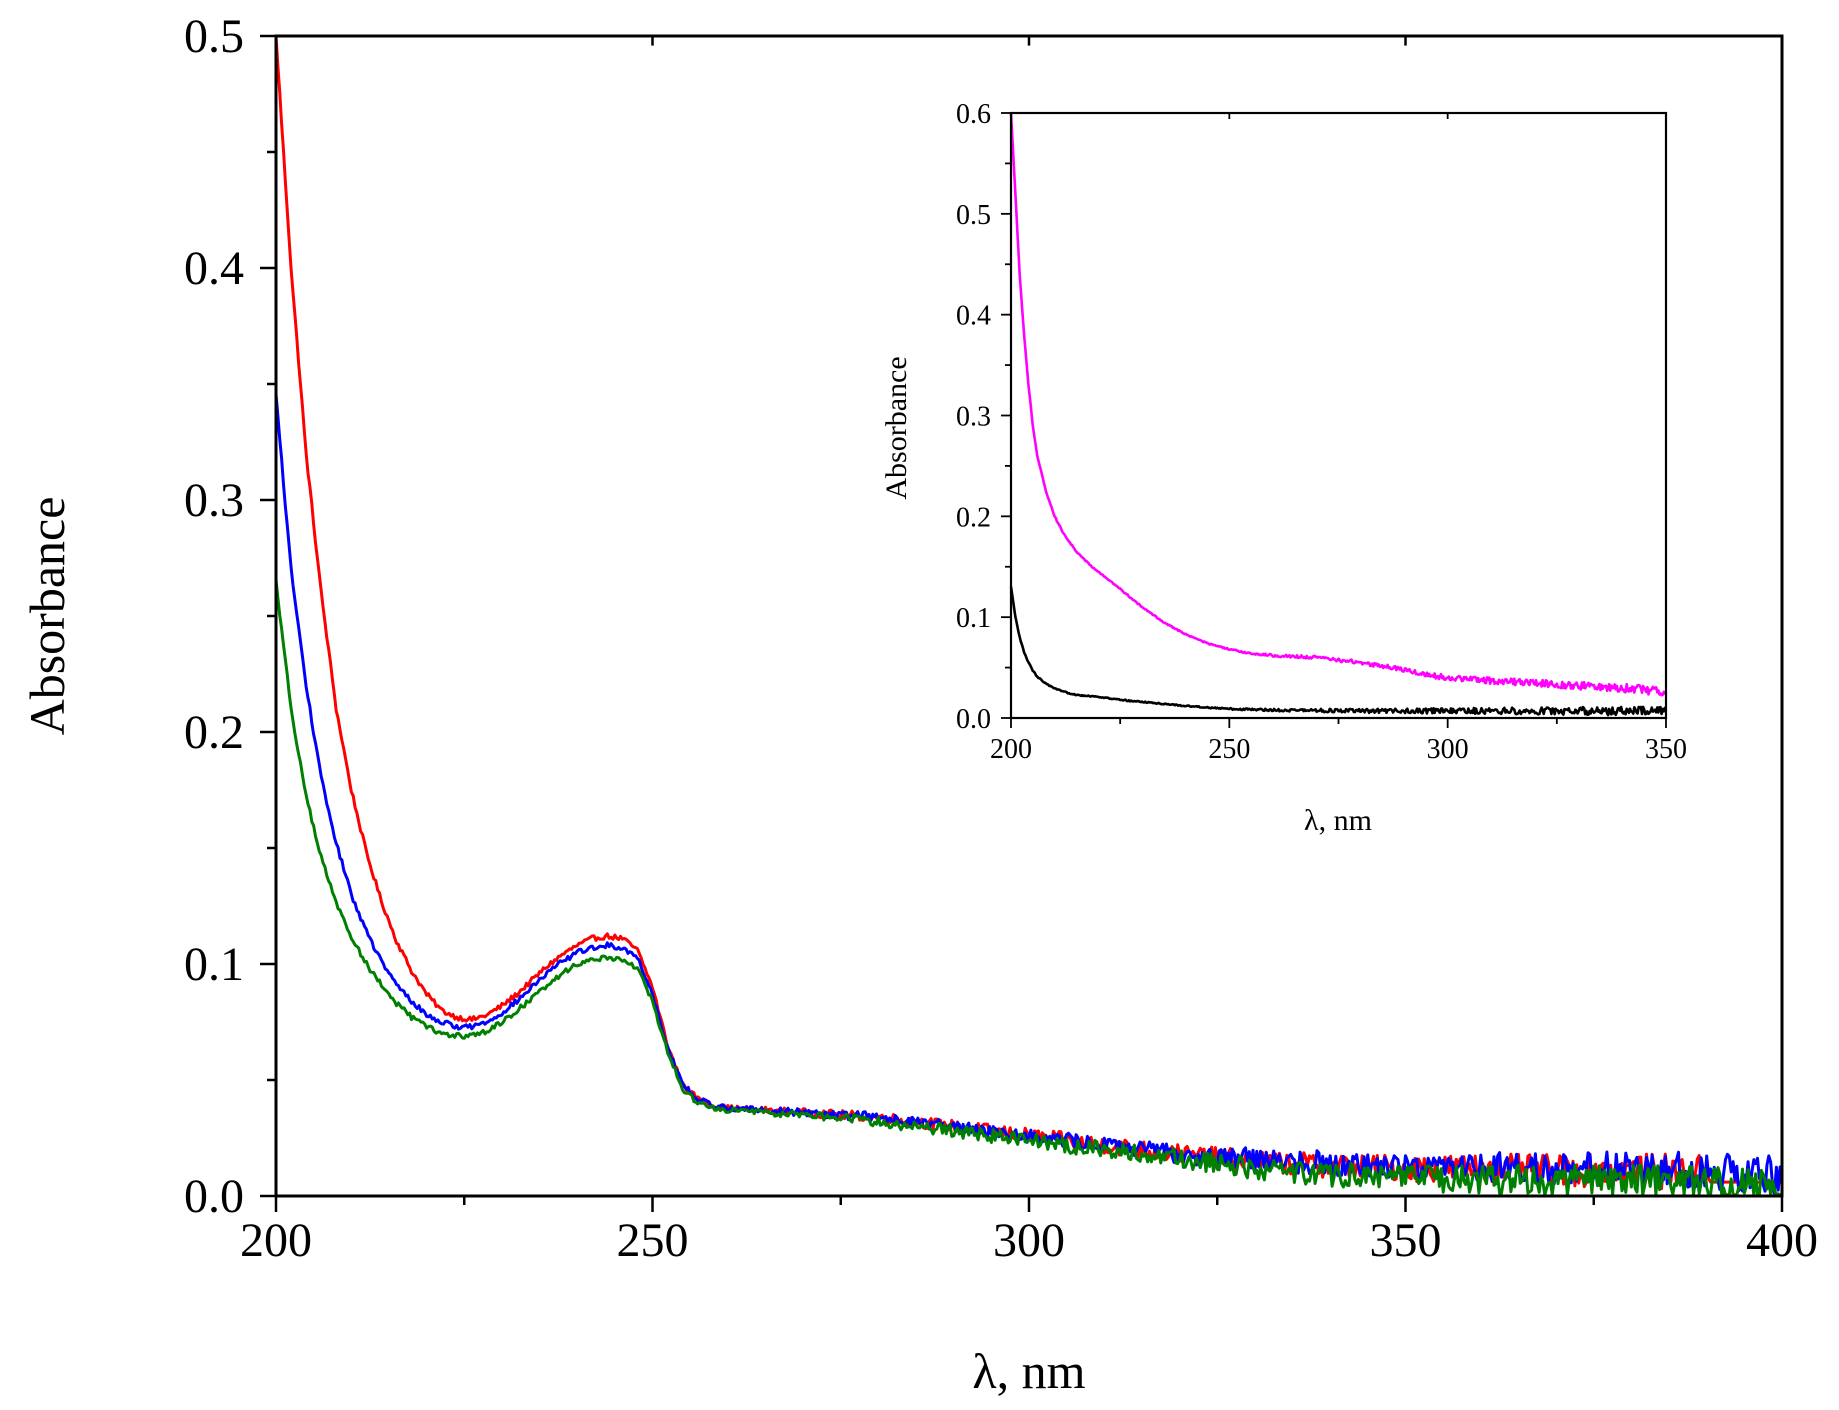 Image resolution: width=1839 pixels, height=1410 pixels. Describe the element at coordinates (1029, 1240) in the screenshot. I see `main-x-tick-label: 300` at that location.